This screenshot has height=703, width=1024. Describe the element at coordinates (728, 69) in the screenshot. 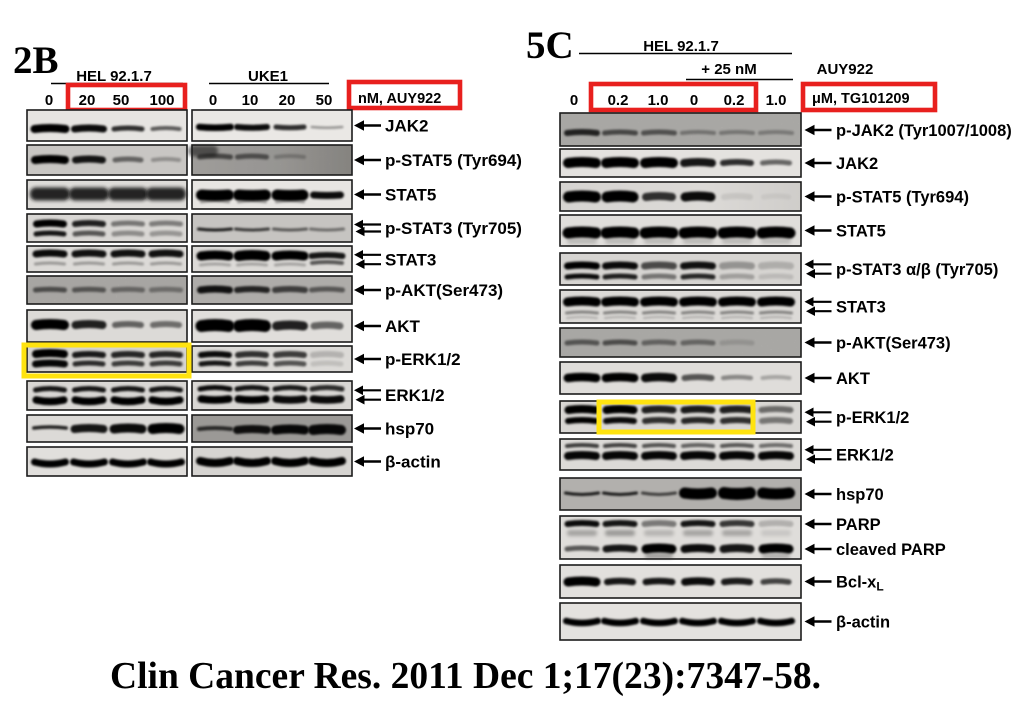

I see `svg-text: + 25 nM` at that location.